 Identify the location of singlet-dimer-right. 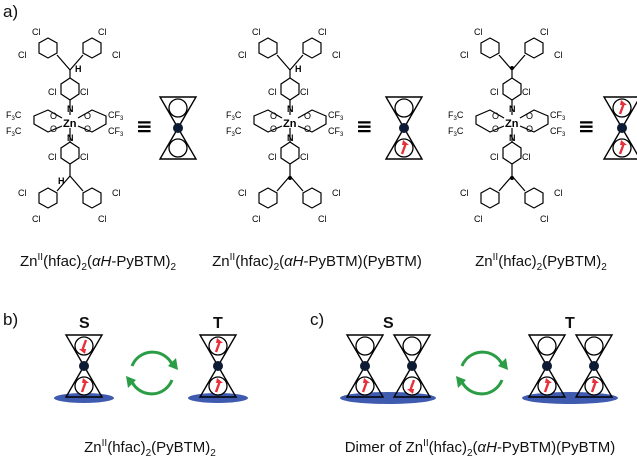
(412, 366).